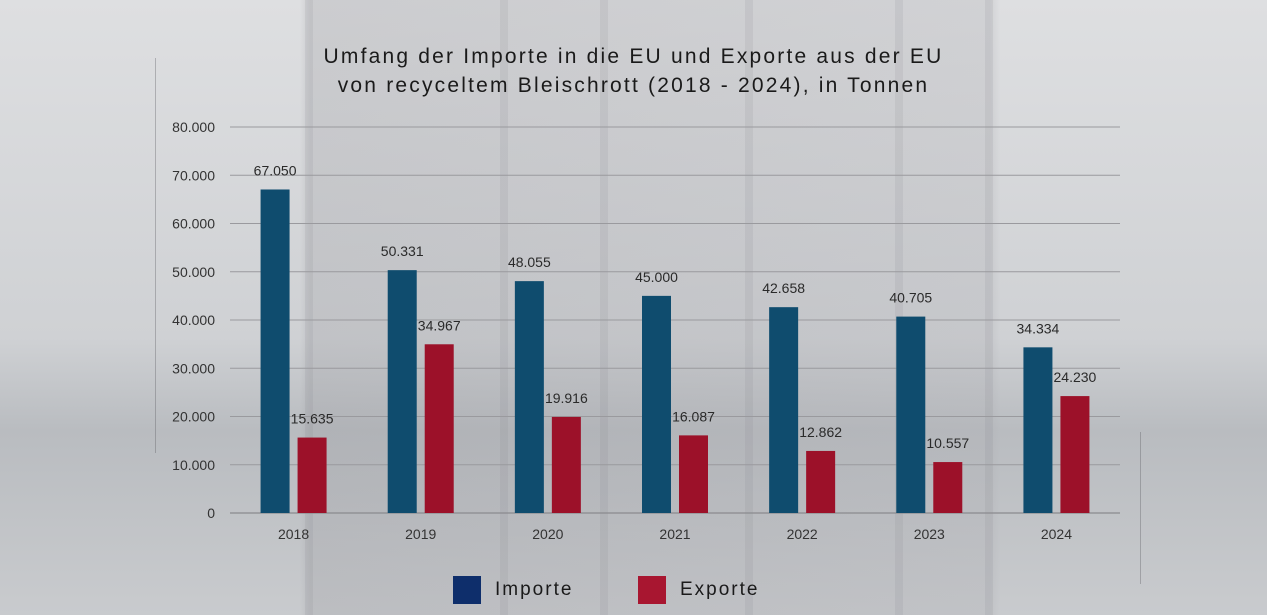 The image size is (1267, 615). I want to click on data-label-importe: 48.055, so click(529, 262).